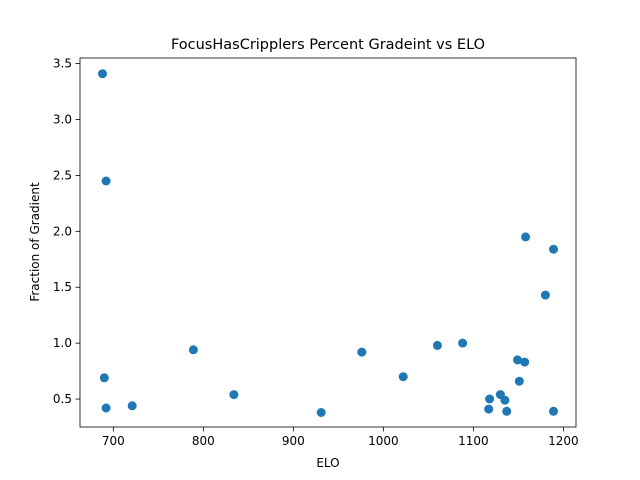 The width and height of the screenshot is (640, 480). I want to click on x-axis-label: ELO, so click(327, 463).